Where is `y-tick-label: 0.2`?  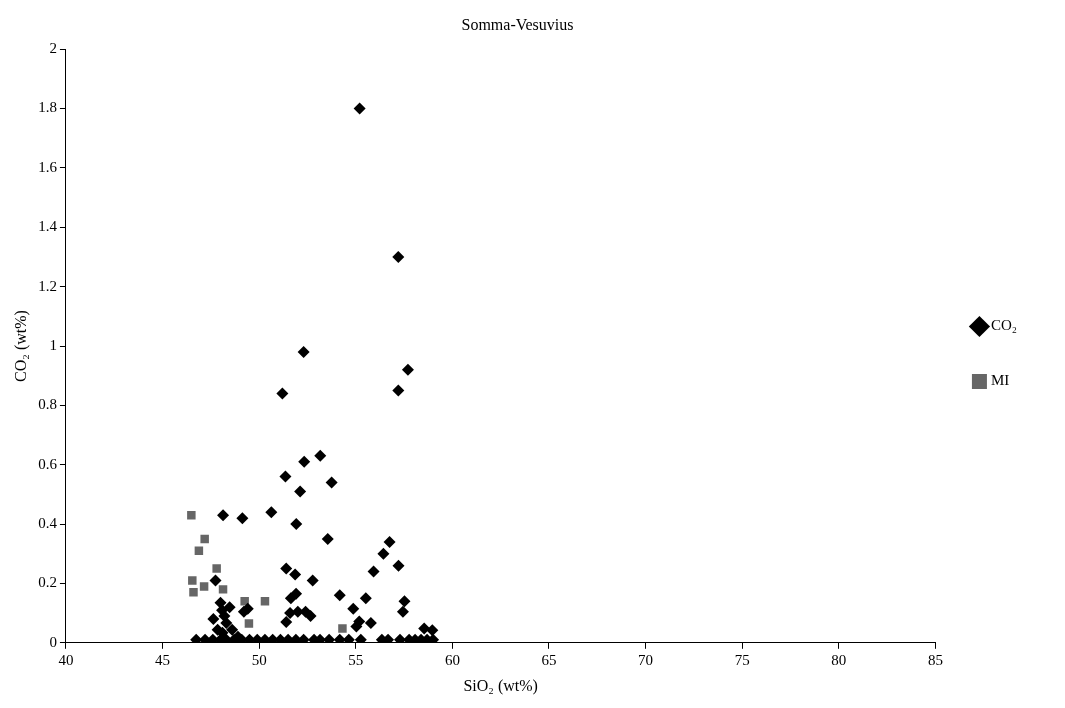 y-tick-label: 0.2 is located at coordinates (47, 582).